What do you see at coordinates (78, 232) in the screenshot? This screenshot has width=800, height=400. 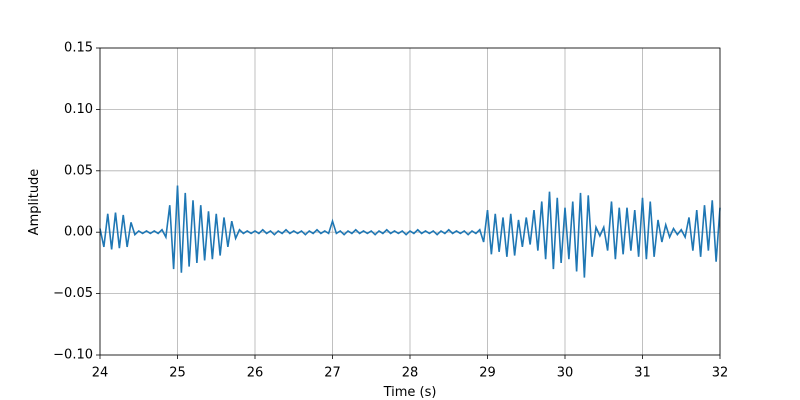 I see `y-tick-label: 0.00` at bounding box center [78, 232].